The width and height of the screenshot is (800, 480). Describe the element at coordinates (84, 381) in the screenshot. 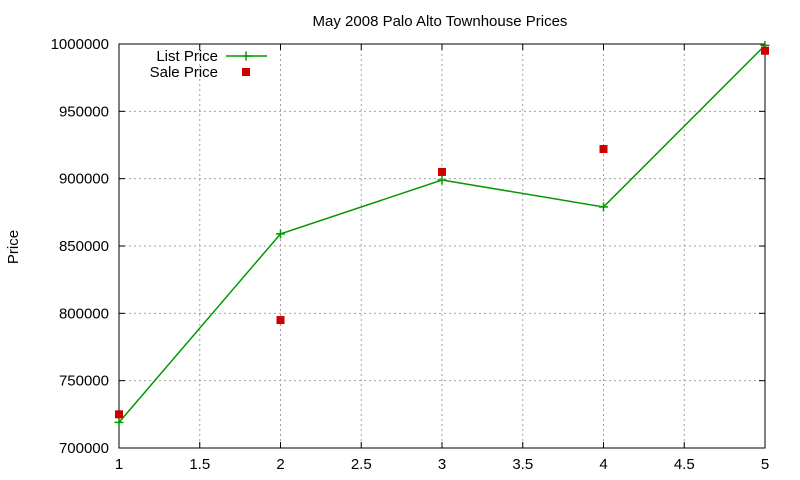

I see `y-tick-label: 750000` at that location.